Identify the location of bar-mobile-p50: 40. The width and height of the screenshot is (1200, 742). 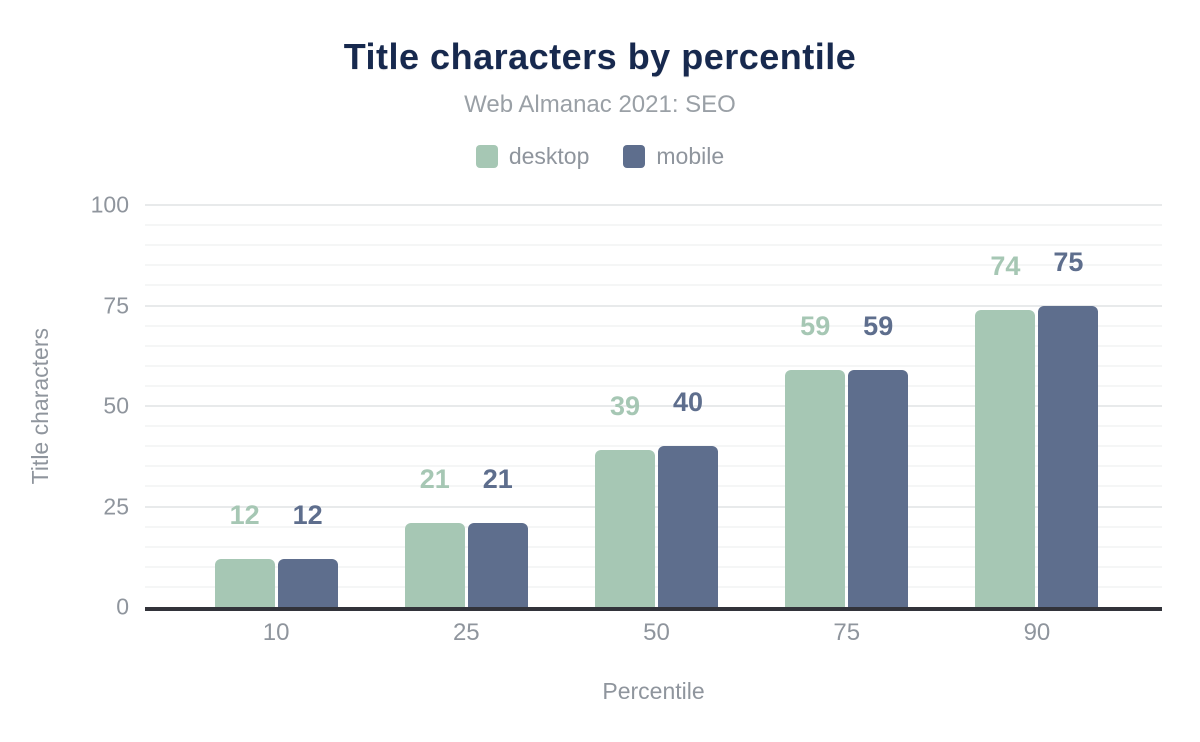
(688, 498).